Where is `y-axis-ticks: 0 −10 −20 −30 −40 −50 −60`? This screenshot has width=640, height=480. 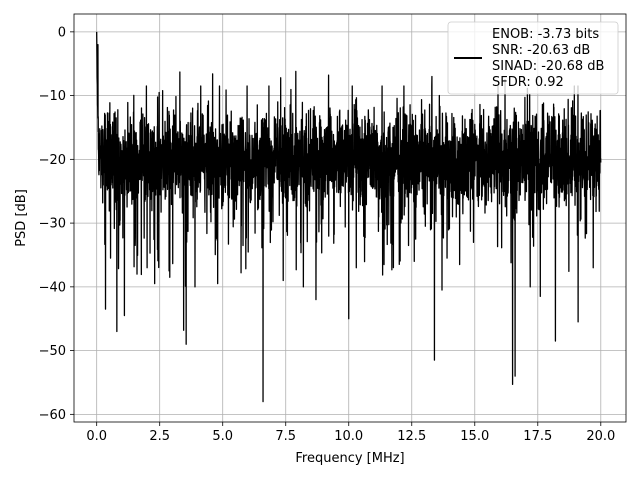 y-axis-ticks: 0 −10 −20 −30 −40 −50 −60 is located at coordinates (56, 224).